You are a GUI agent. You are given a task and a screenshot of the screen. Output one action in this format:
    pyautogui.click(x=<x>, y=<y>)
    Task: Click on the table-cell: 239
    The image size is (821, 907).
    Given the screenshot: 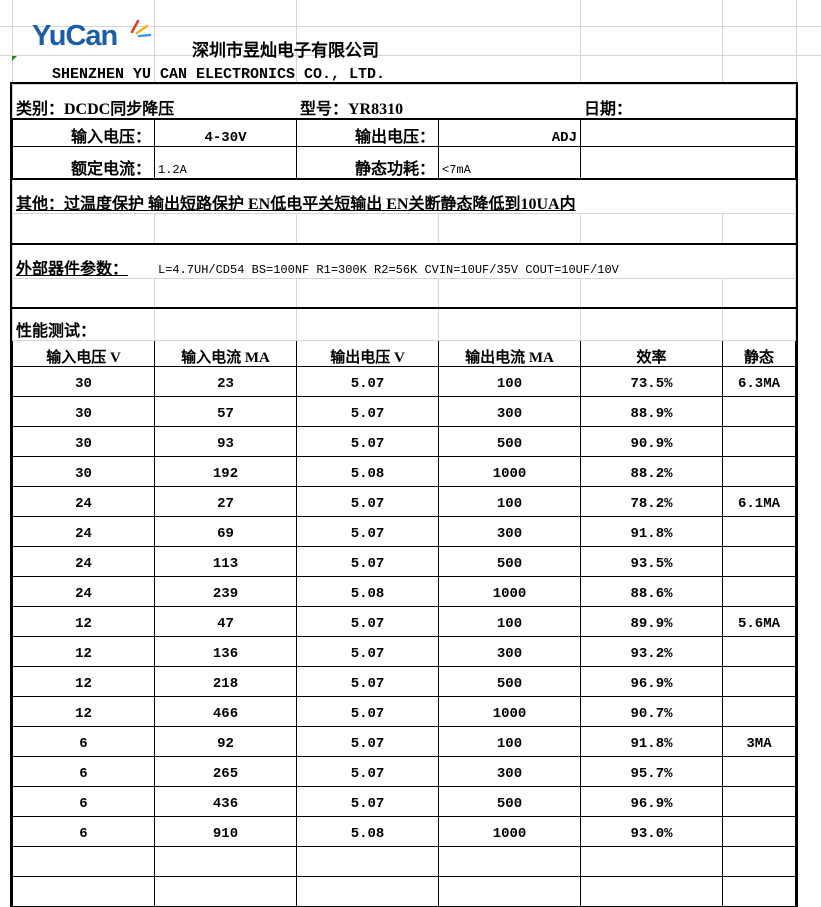 What is the action you would take?
    pyautogui.click(x=225, y=591)
    